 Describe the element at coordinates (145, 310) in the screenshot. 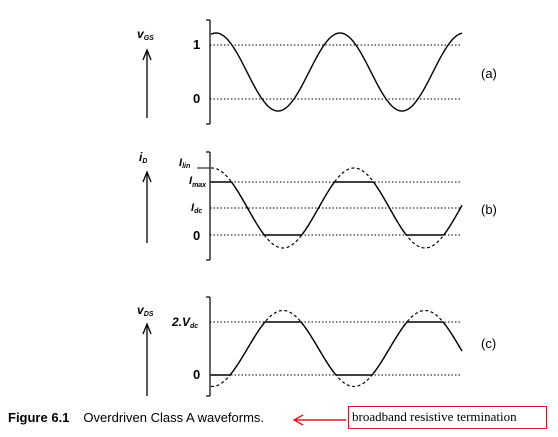

I see `panel-c-var-label: vDS` at that location.